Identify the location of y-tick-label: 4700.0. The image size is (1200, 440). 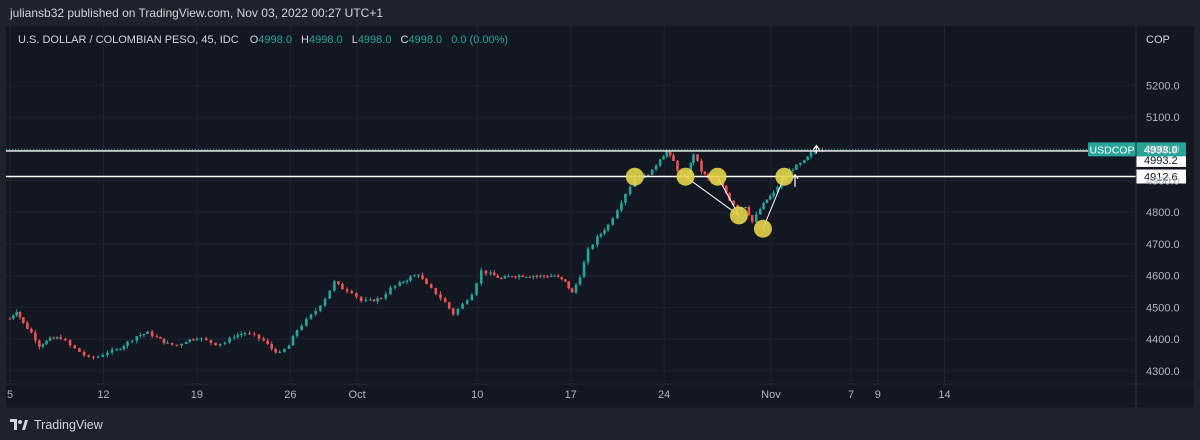
(1163, 245).